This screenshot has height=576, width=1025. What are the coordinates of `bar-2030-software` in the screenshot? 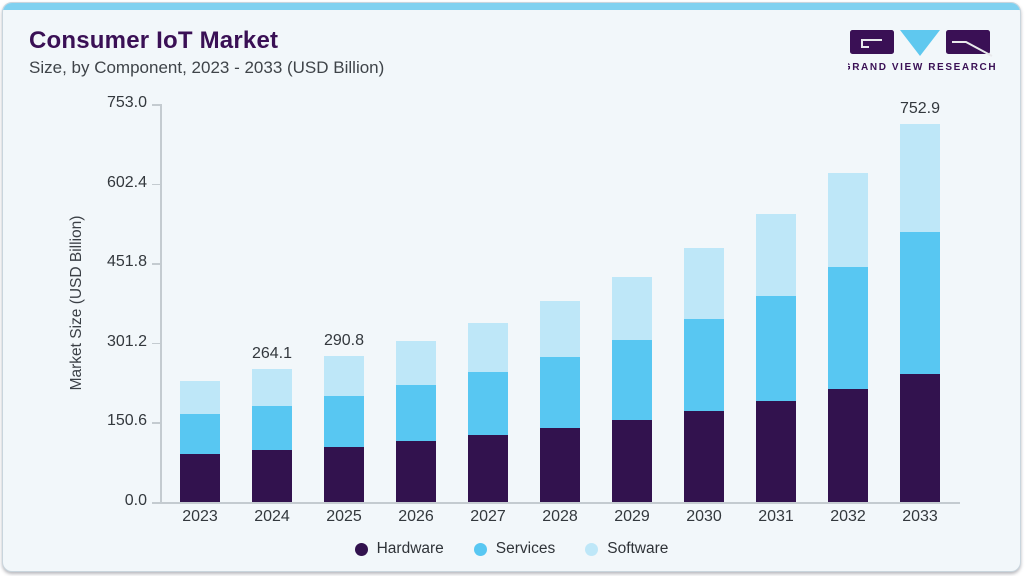 It's located at (704, 283).